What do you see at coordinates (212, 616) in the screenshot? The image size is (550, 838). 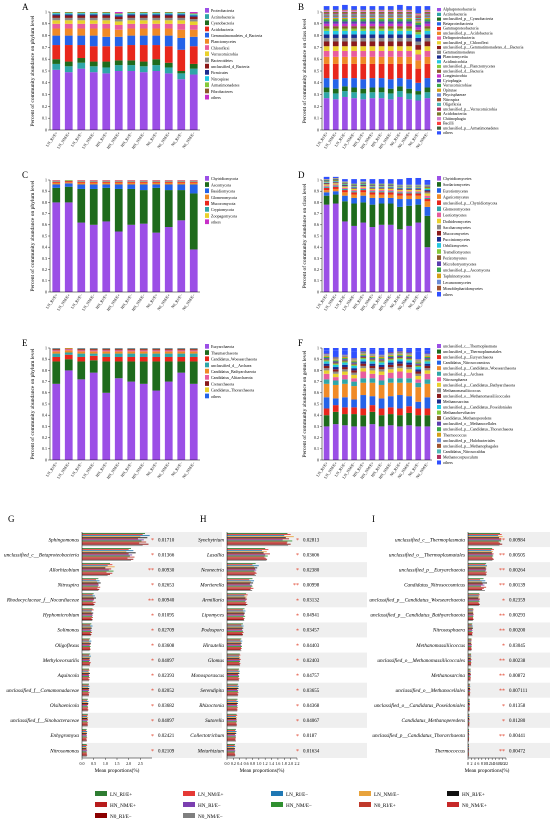 I see `taxon-label: Lipomyces` at bounding box center [212, 616].